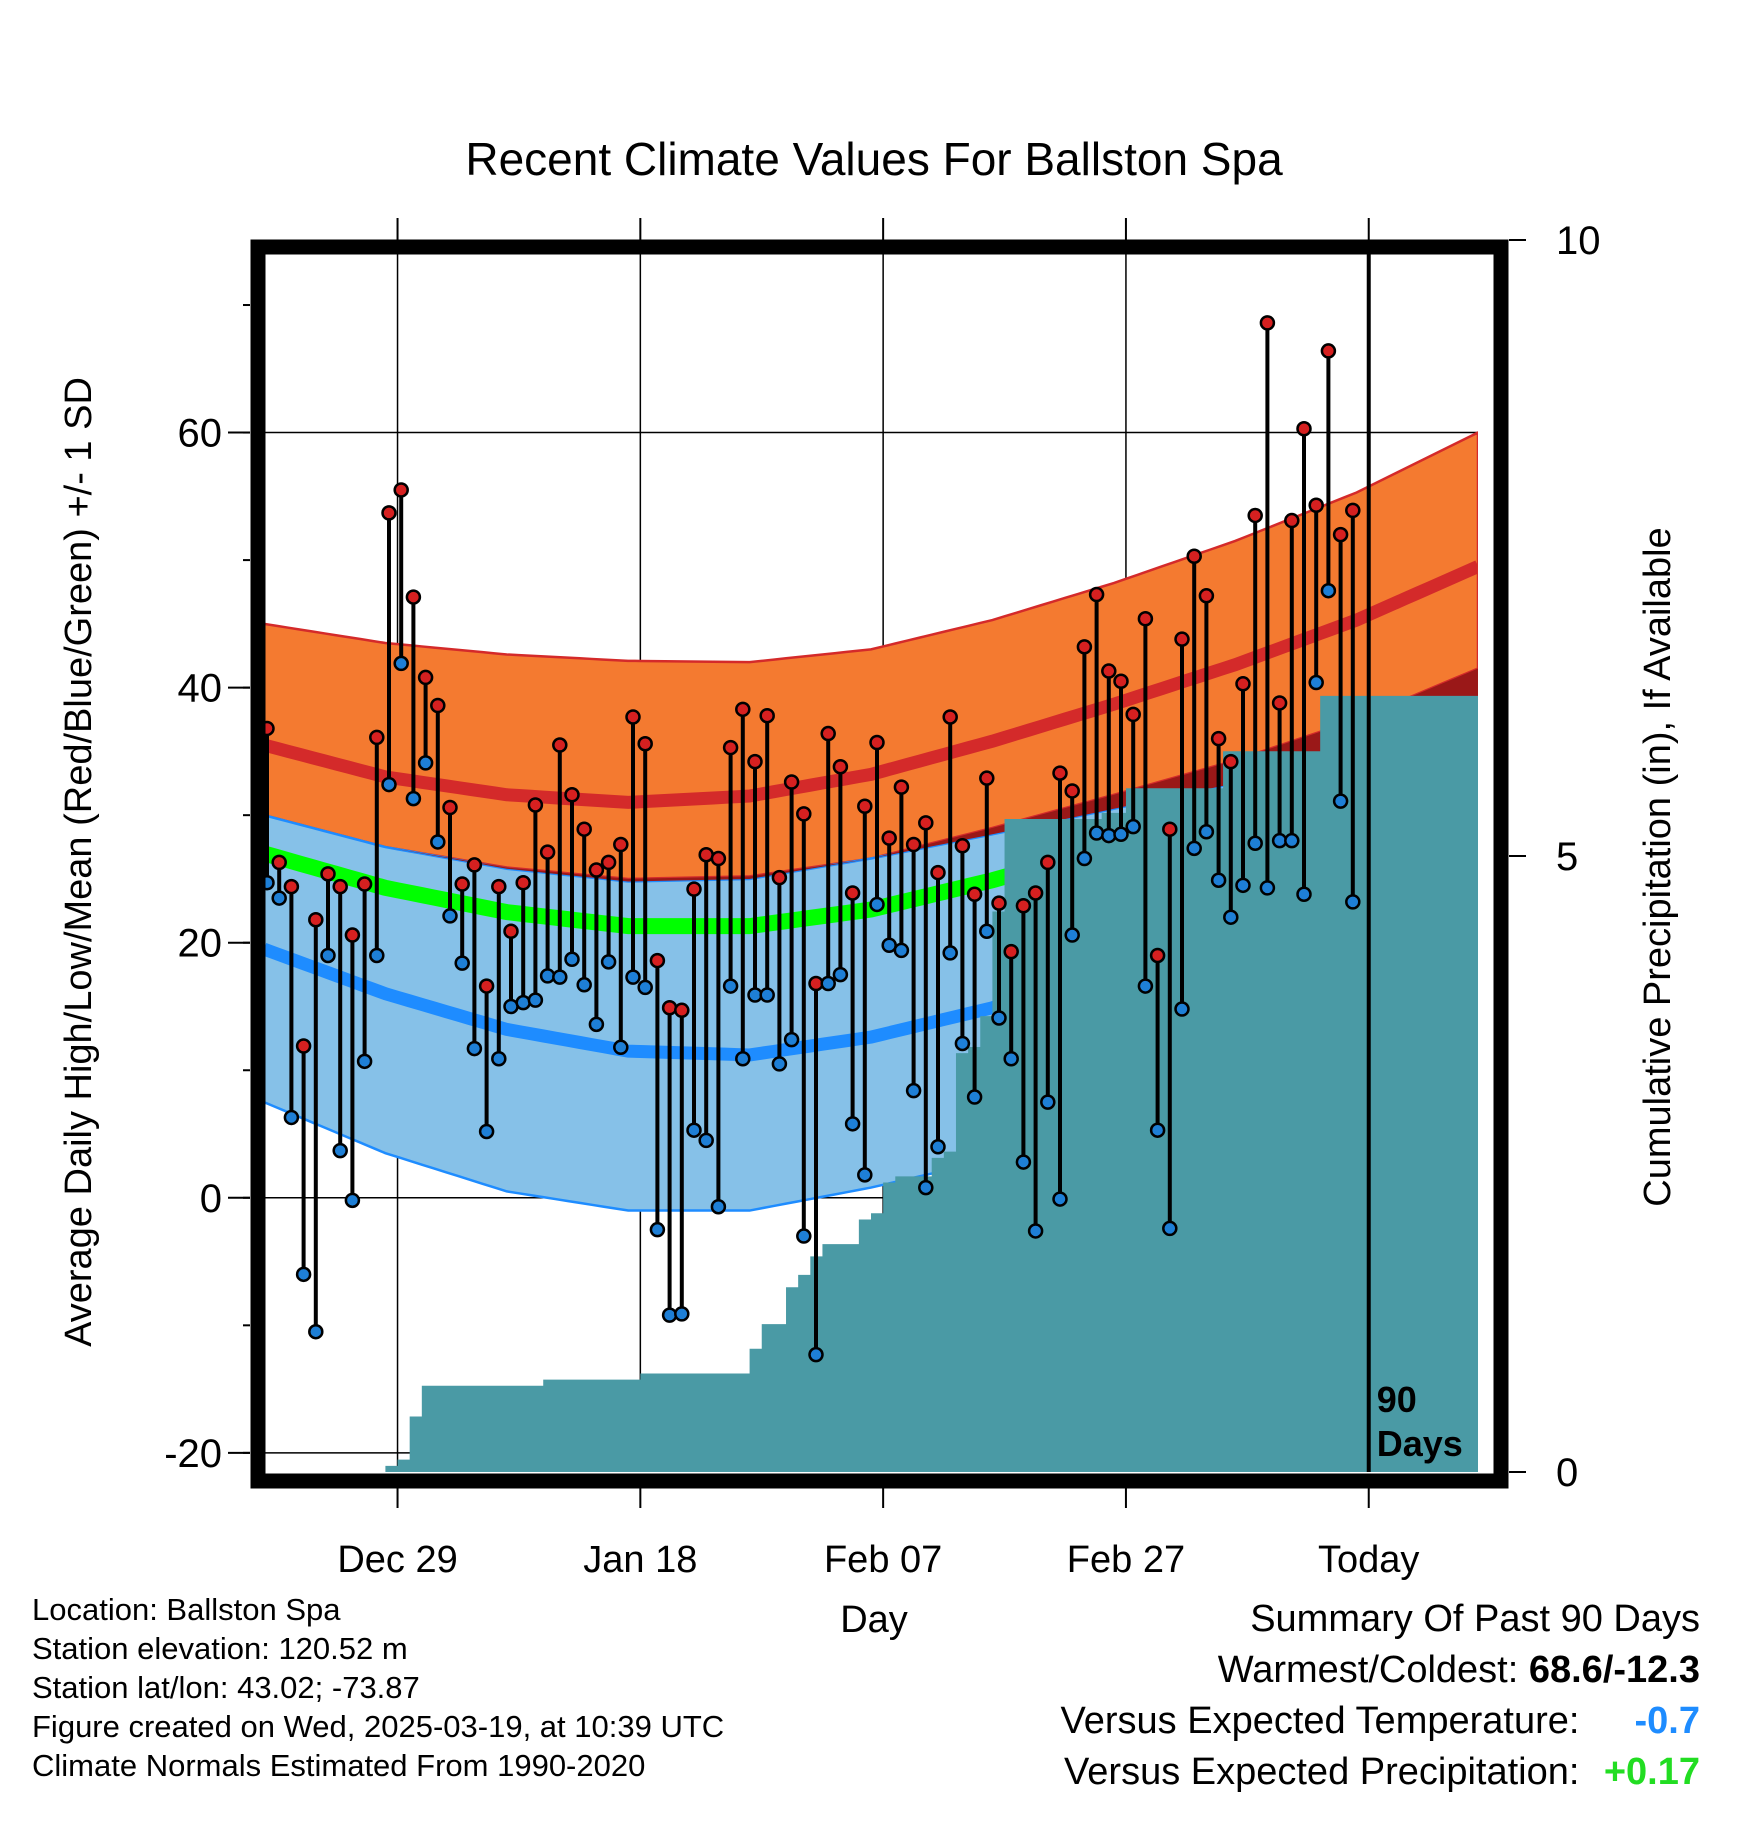 The width and height of the screenshot is (1748, 1828). What do you see at coordinates (200, 434) in the screenshot?
I see `y-left-tick-label: 60` at bounding box center [200, 434].